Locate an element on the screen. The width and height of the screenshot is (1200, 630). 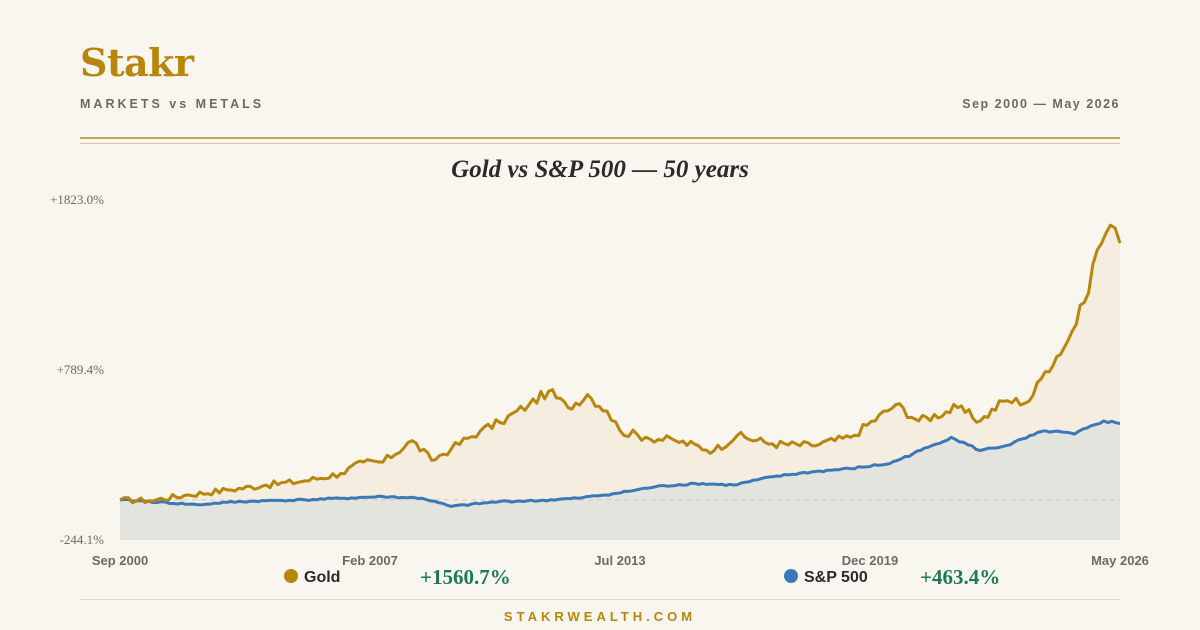
chart-title: Gold vs S&P 500 — 50 years is located at coordinates (600, 169).